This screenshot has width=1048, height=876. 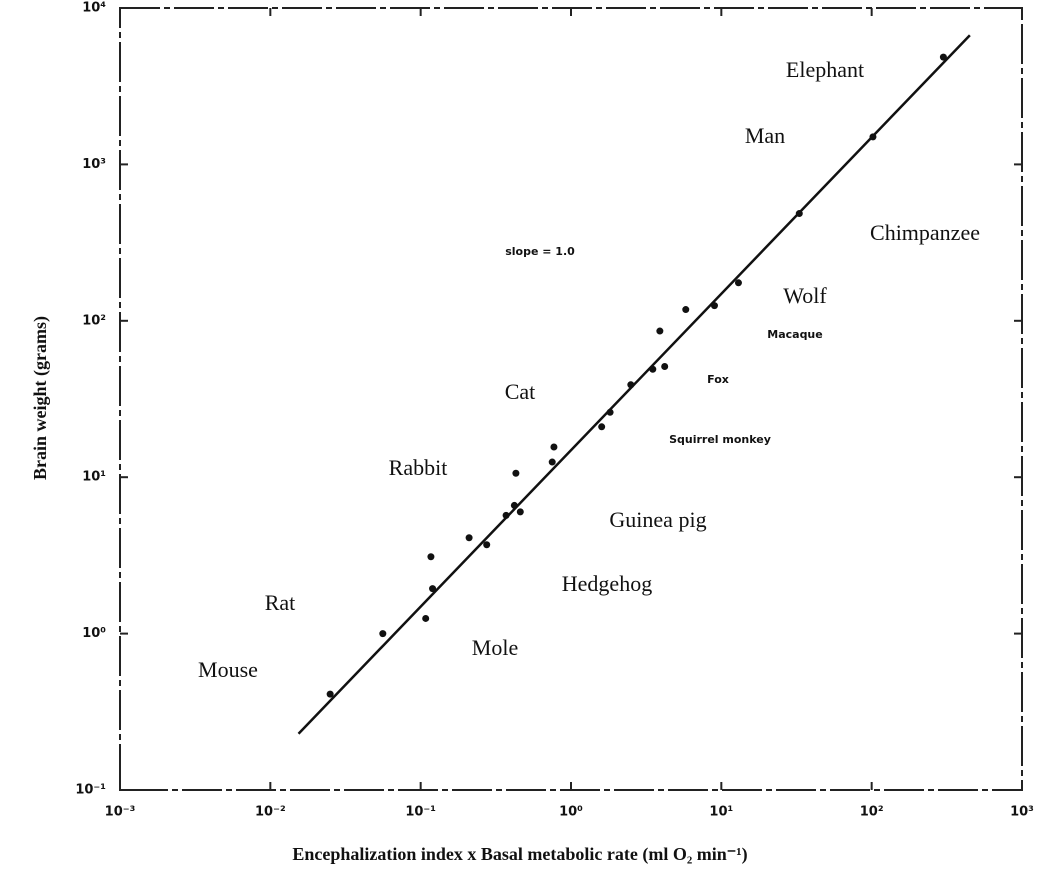 What do you see at coordinates (805, 295) in the screenshot?
I see `annotation: Wolf` at bounding box center [805, 295].